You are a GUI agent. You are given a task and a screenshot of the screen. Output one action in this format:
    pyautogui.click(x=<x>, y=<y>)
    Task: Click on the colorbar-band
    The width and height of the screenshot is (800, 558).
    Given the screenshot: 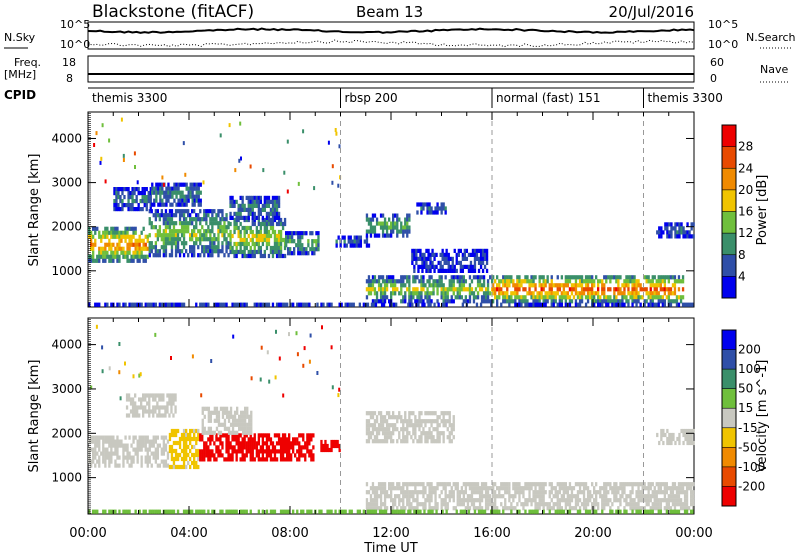 What is the action you would take?
    pyautogui.click(x=729, y=437)
    